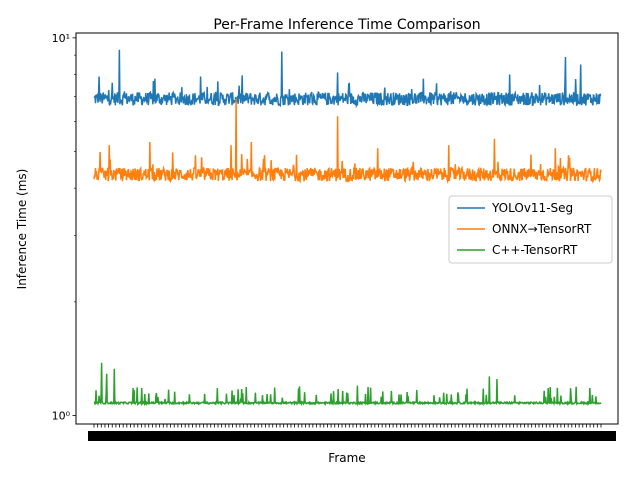 The width and height of the screenshot is (640, 480). Describe the element at coordinates (542, 229) in the screenshot. I see `legend-label: ONNX→TensorRT` at that location.